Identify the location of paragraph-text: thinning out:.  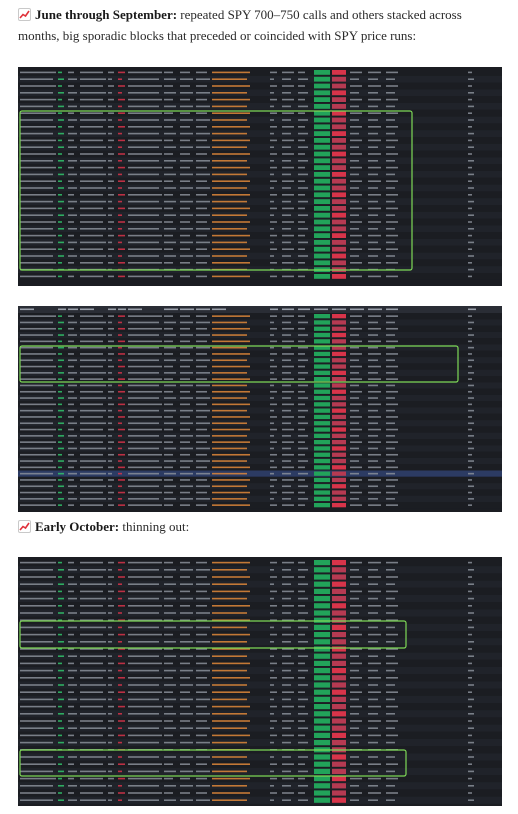
(154, 526).